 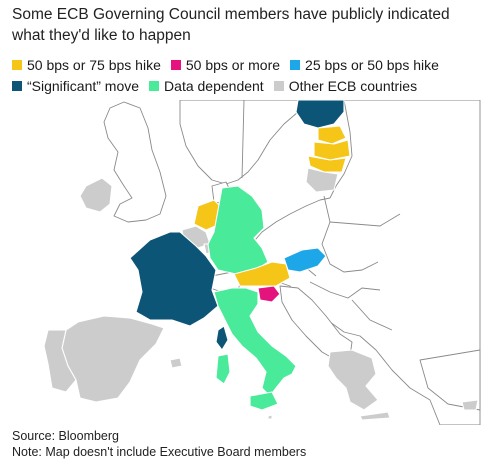 I want to click on region-spain, so click(x=113, y=359).